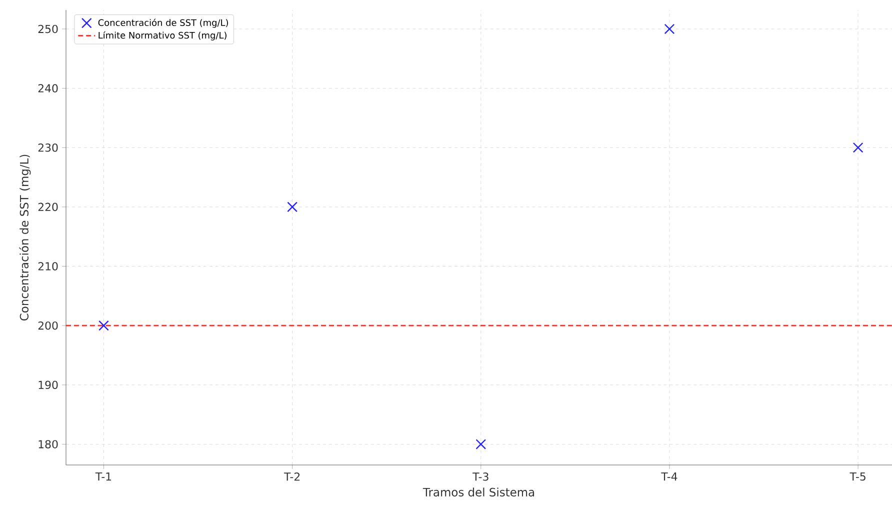  I want to click on y-tick-label: 180, so click(48, 444).